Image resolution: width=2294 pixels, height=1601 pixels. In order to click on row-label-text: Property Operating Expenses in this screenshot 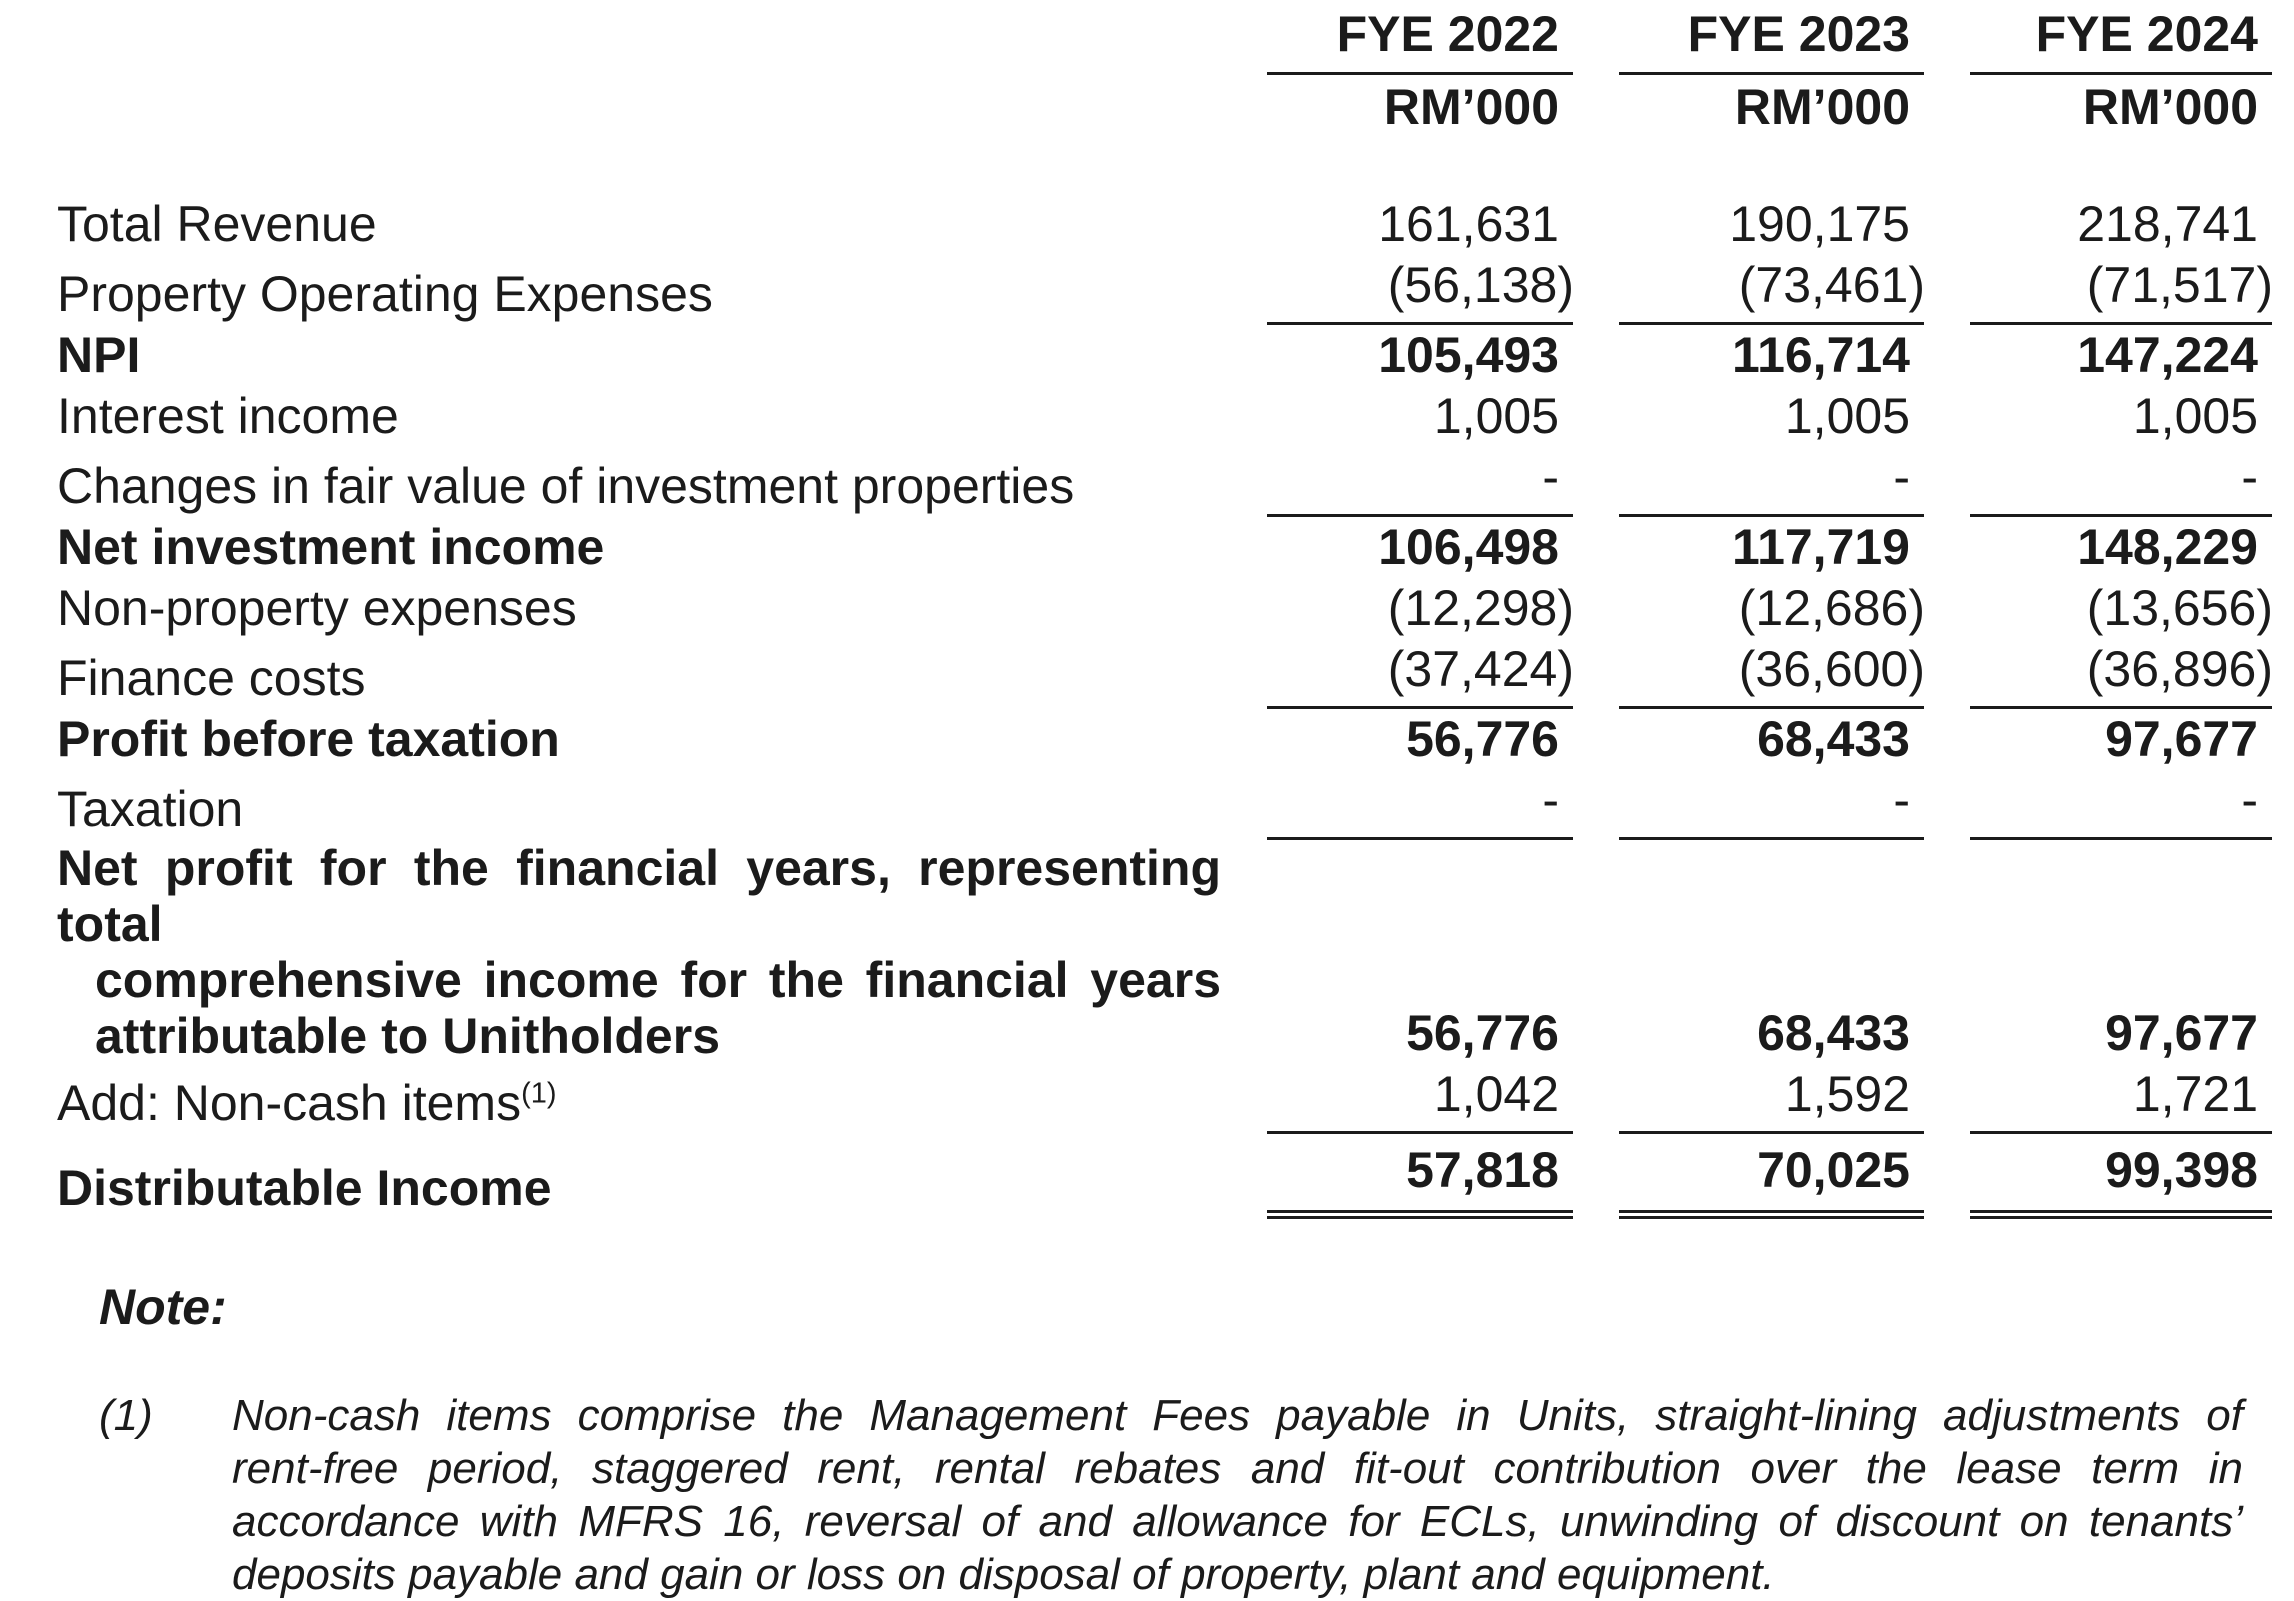, I will do `click(385, 294)`.